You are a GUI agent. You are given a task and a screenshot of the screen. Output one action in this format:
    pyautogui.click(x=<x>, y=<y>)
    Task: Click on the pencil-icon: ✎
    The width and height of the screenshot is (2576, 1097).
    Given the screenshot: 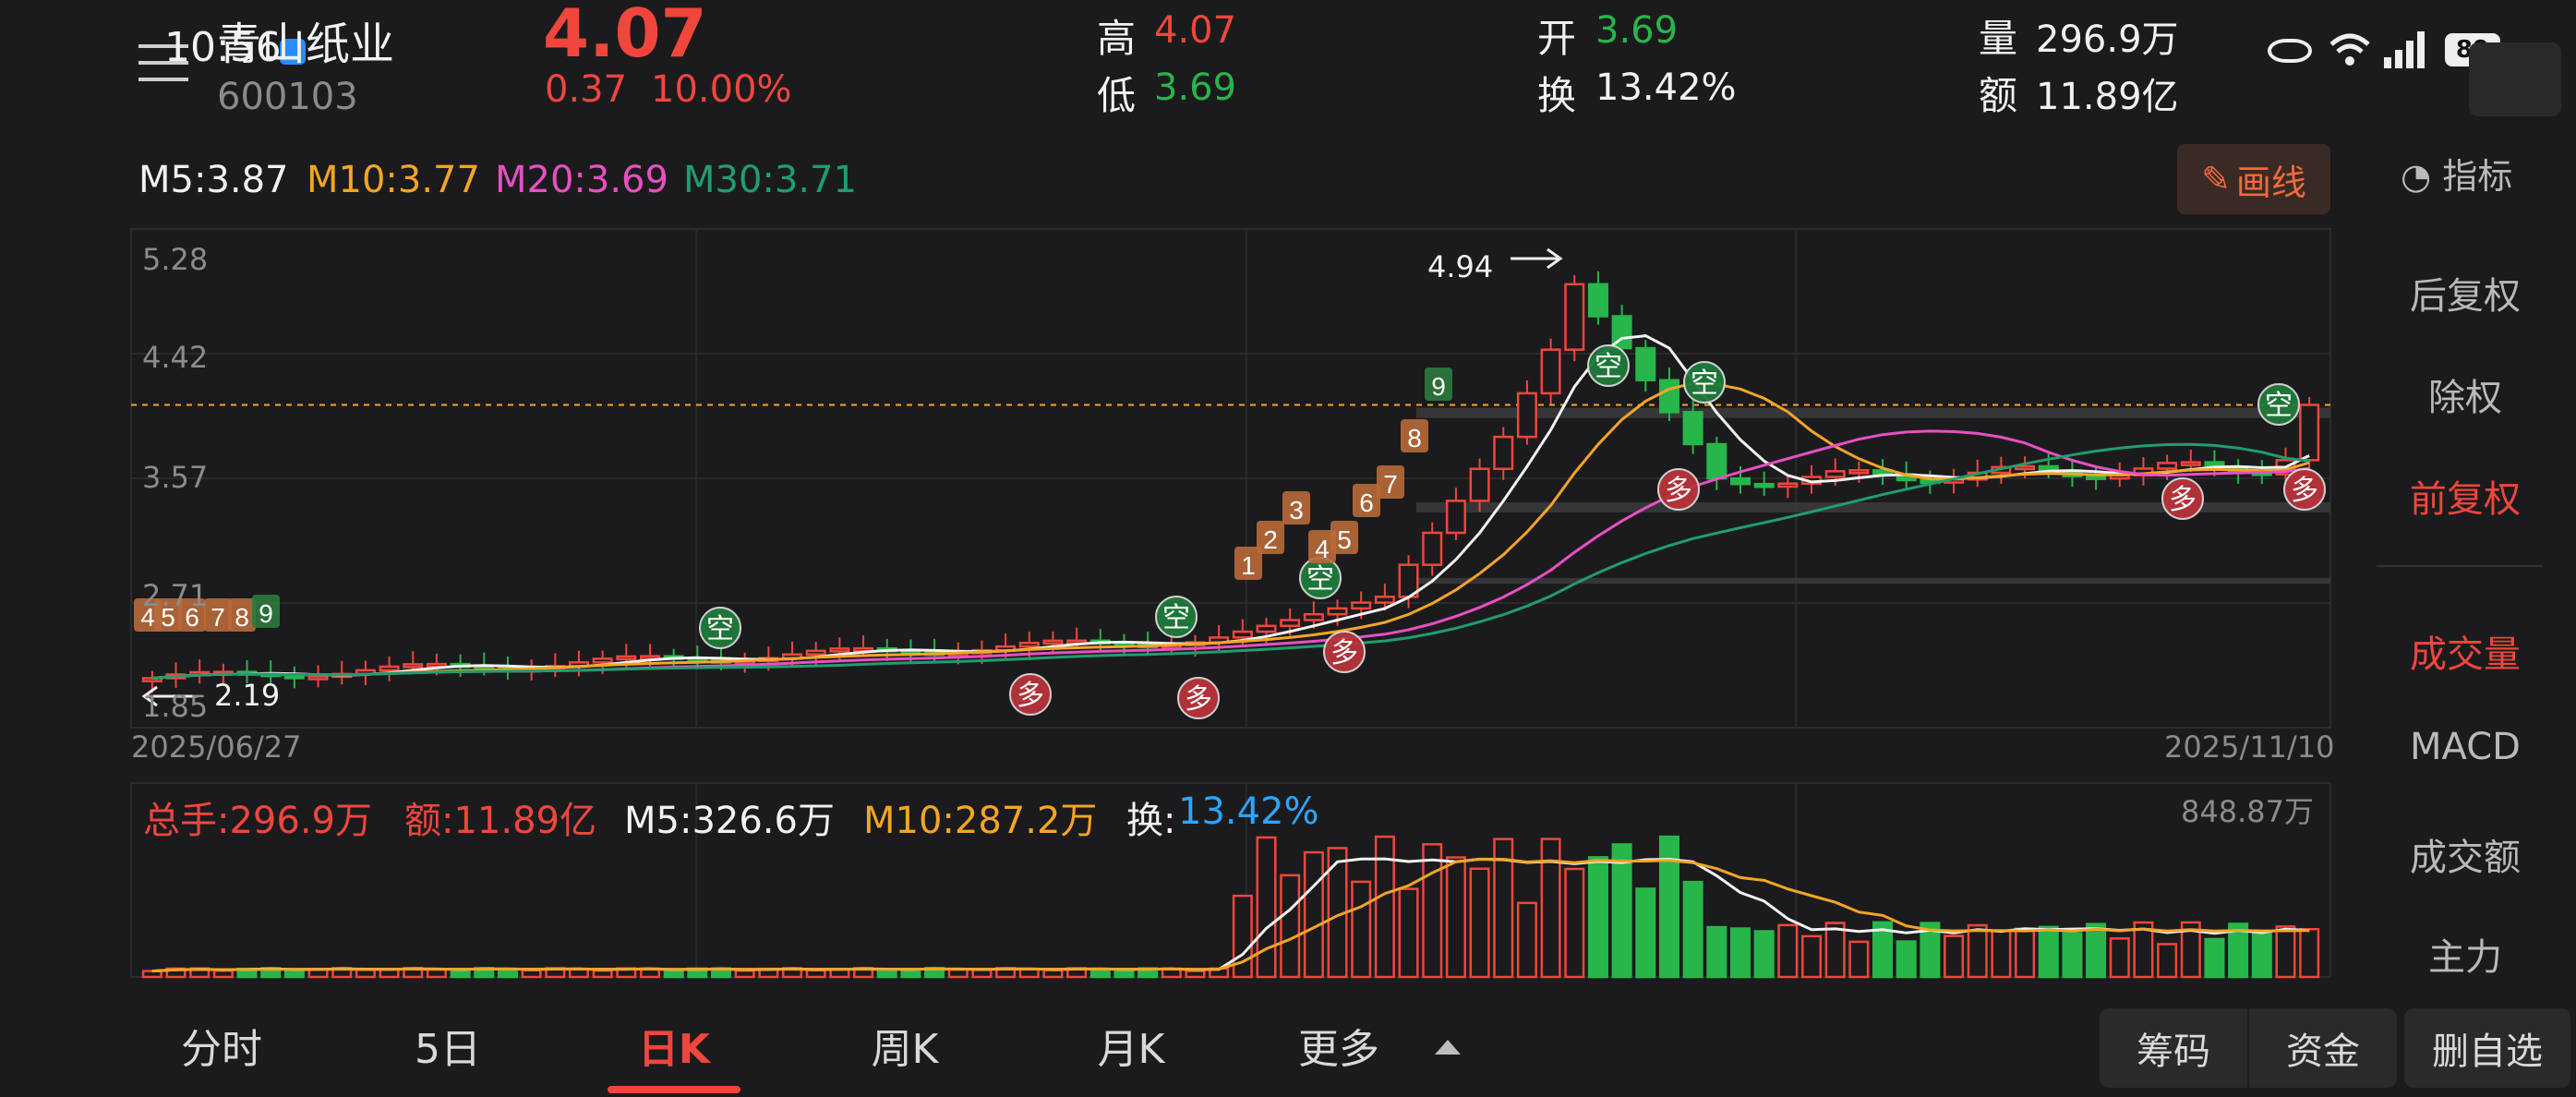 What is the action you would take?
    pyautogui.click(x=2216, y=179)
    